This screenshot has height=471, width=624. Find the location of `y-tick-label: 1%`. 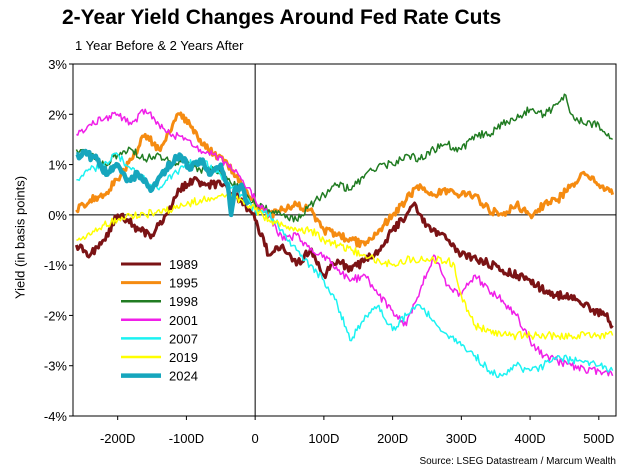

y-tick-label: 1% is located at coordinates (57, 165).